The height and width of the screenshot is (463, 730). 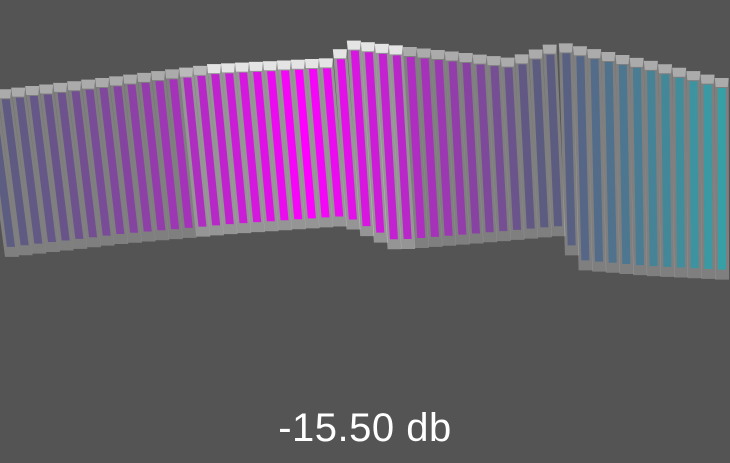 What do you see at coordinates (365, 428) in the screenshot?
I see `db-level-readout: -15.50 db` at bounding box center [365, 428].